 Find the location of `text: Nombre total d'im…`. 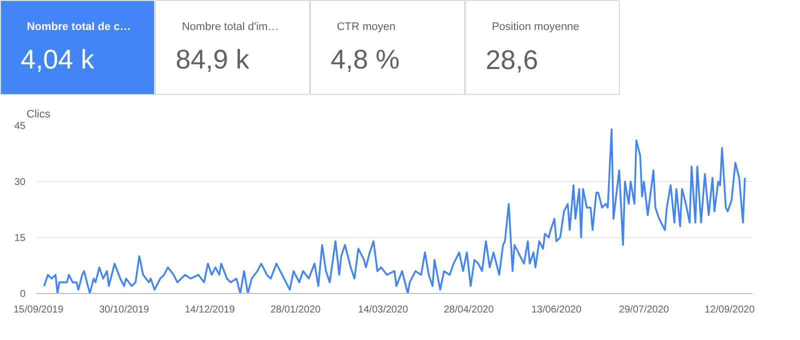

text: Nombre total d'im… is located at coordinates (230, 27).